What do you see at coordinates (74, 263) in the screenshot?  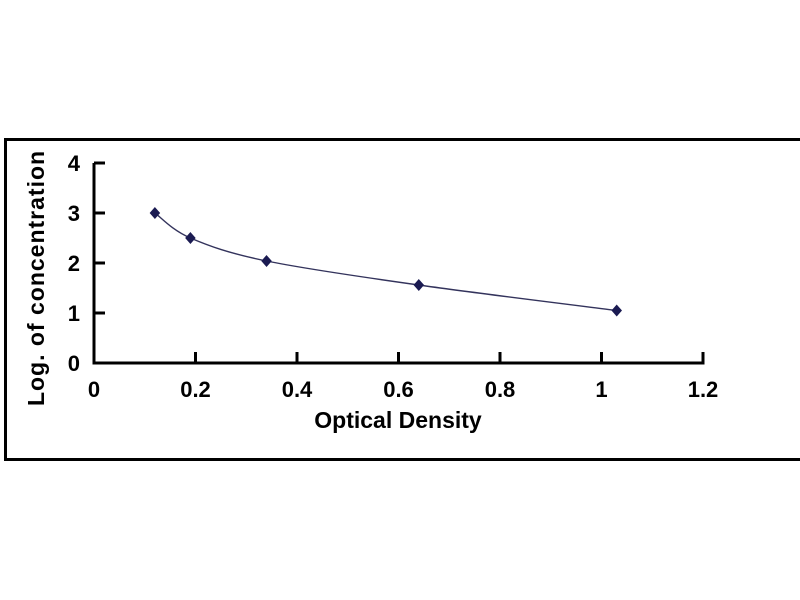 I see `y-tick-label: 2` at bounding box center [74, 263].